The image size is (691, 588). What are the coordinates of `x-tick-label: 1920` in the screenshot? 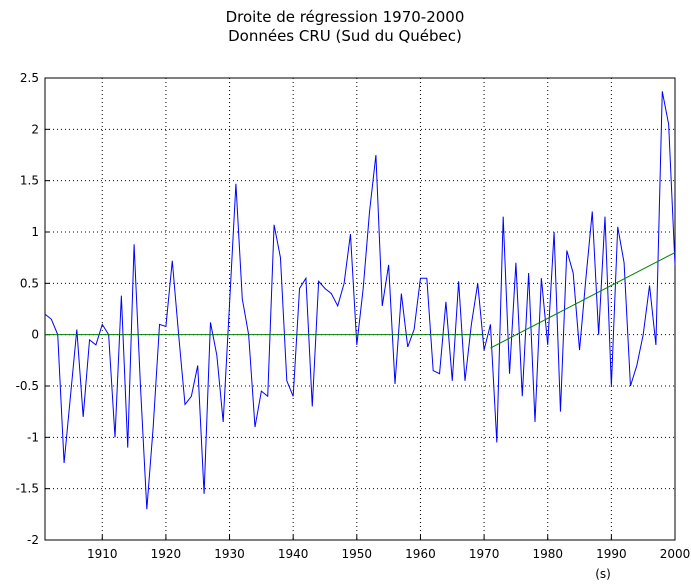 It's located at (166, 554).